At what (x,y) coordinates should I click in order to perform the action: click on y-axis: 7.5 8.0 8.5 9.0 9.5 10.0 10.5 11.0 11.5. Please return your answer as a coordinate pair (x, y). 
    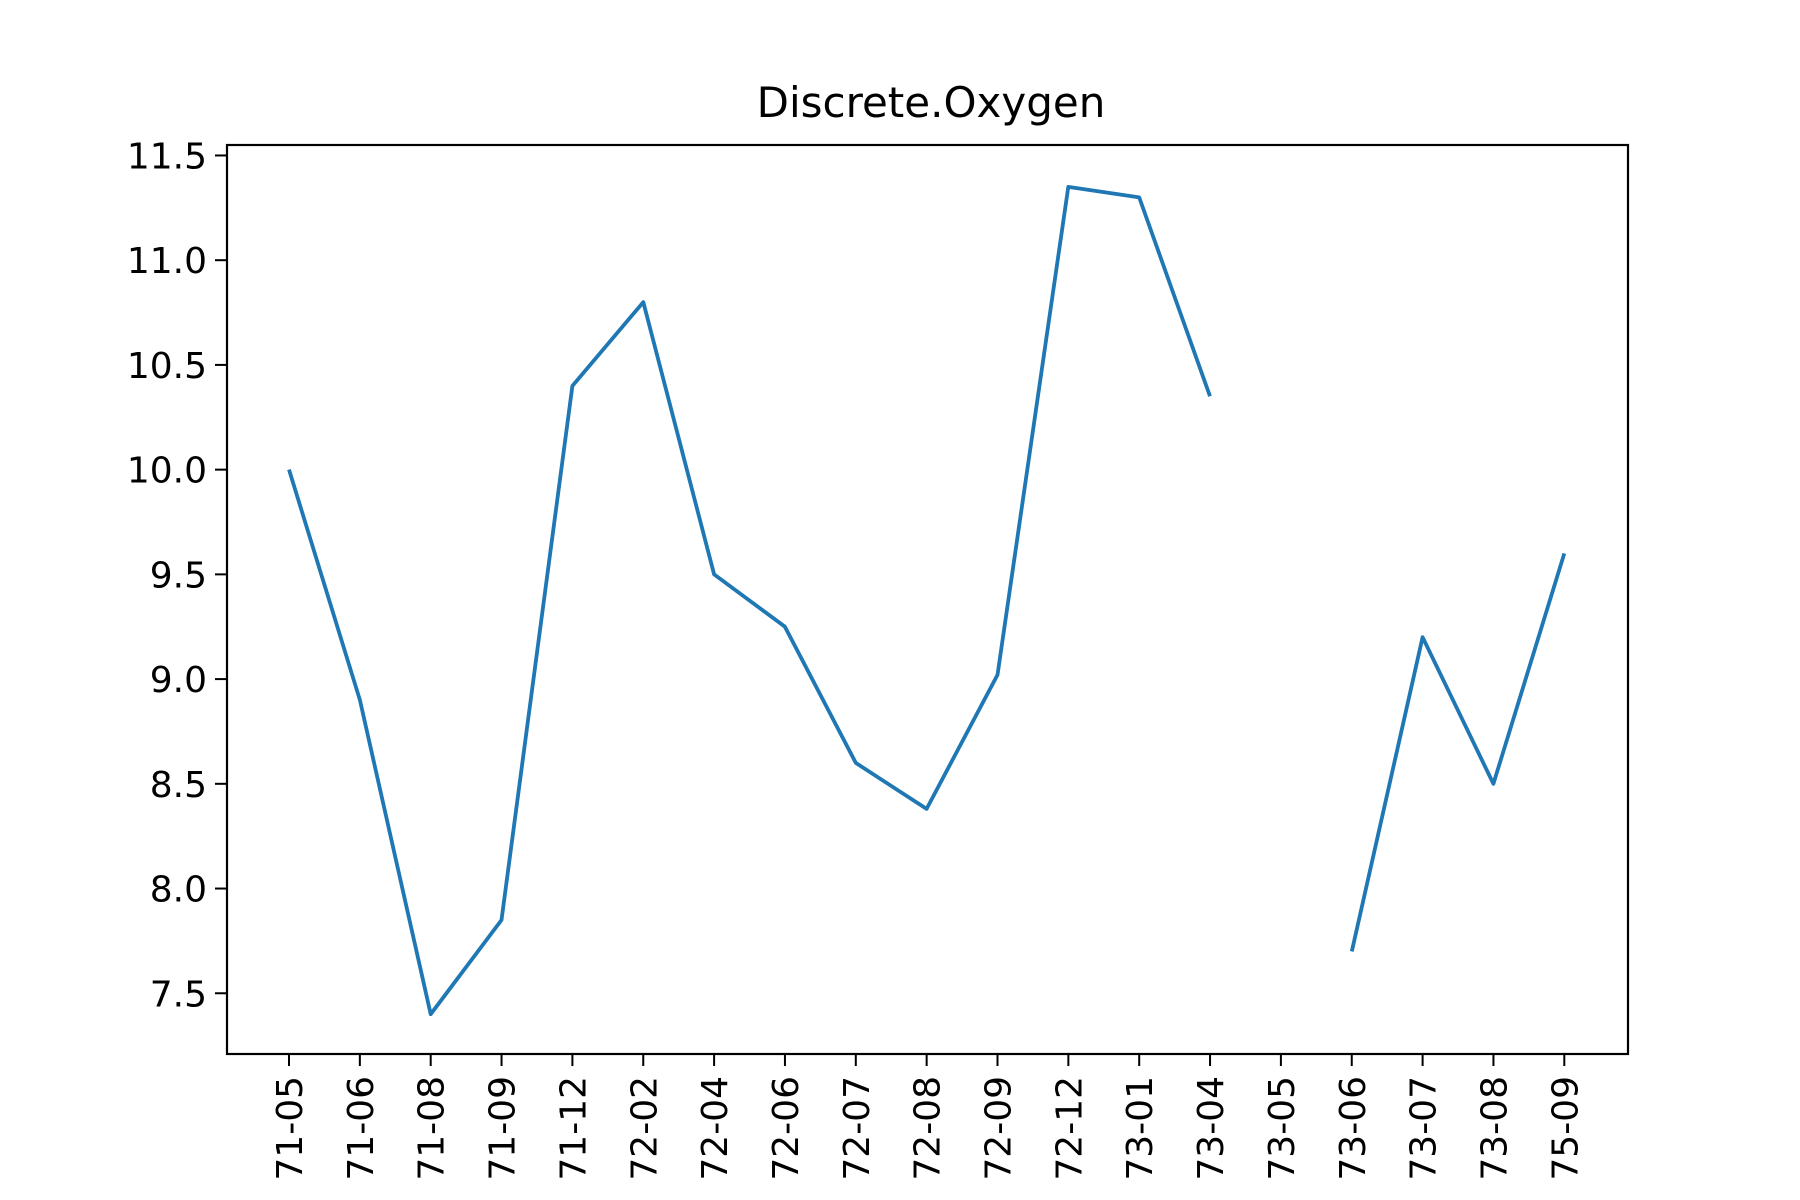
    Looking at the image, I should click on (177, 575).